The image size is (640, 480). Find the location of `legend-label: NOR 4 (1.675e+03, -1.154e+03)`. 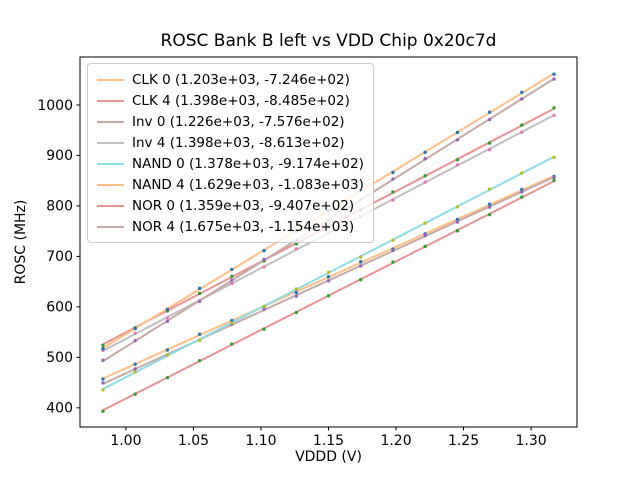

legend-label: NOR 4 (1.675e+03, -1.154e+03) is located at coordinates (243, 226).